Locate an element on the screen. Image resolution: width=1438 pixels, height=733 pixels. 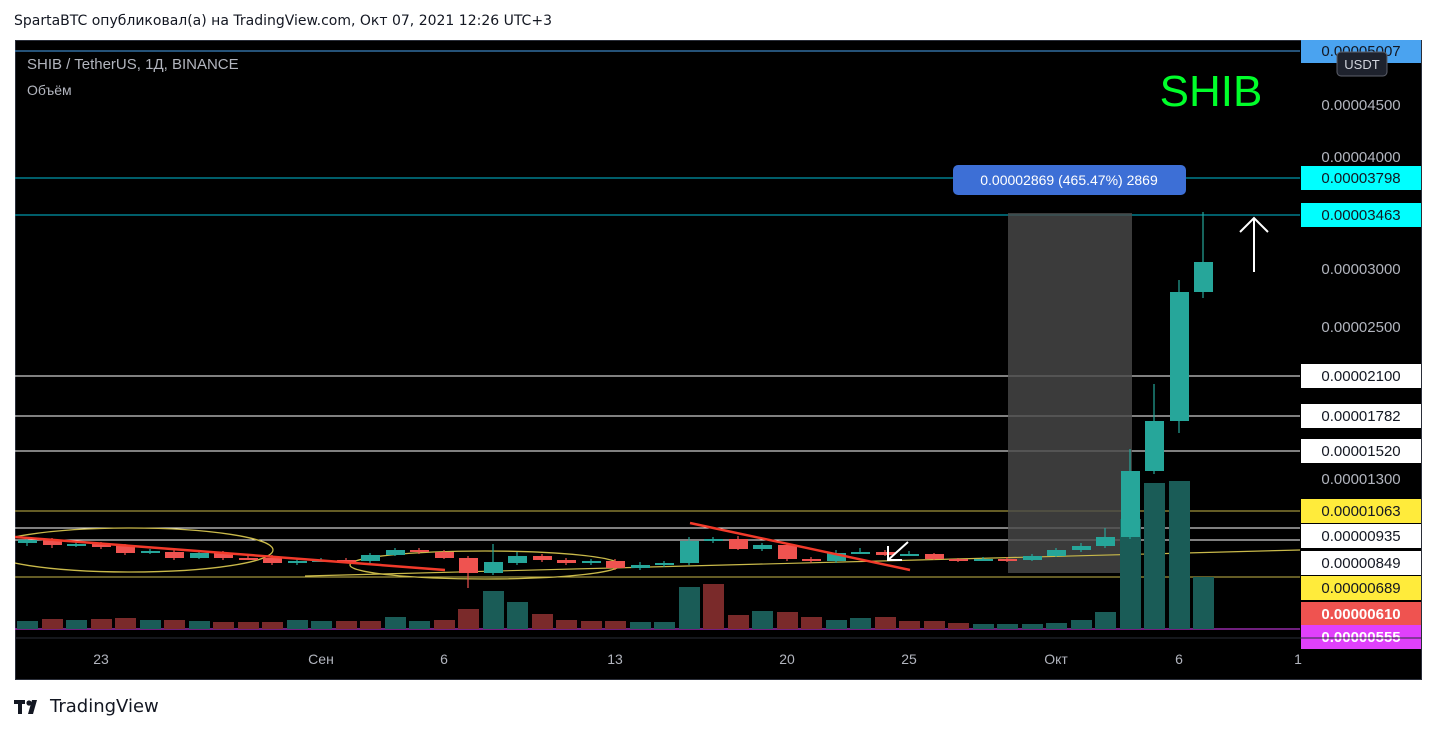
tradingview-brand: TradingView is located at coordinates (86, 706).